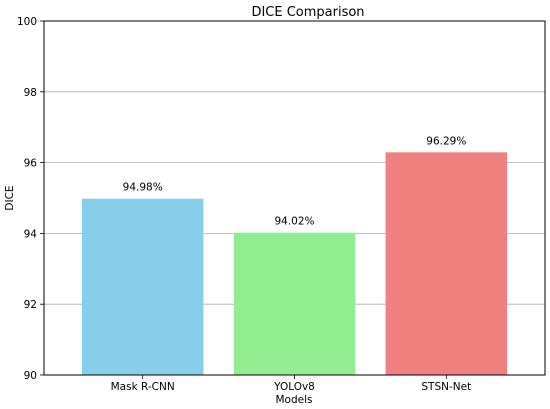 The image size is (550, 409). Describe the element at coordinates (307, 12) in the screenshot. I see `chart-title: DICE Comparison` at that location.